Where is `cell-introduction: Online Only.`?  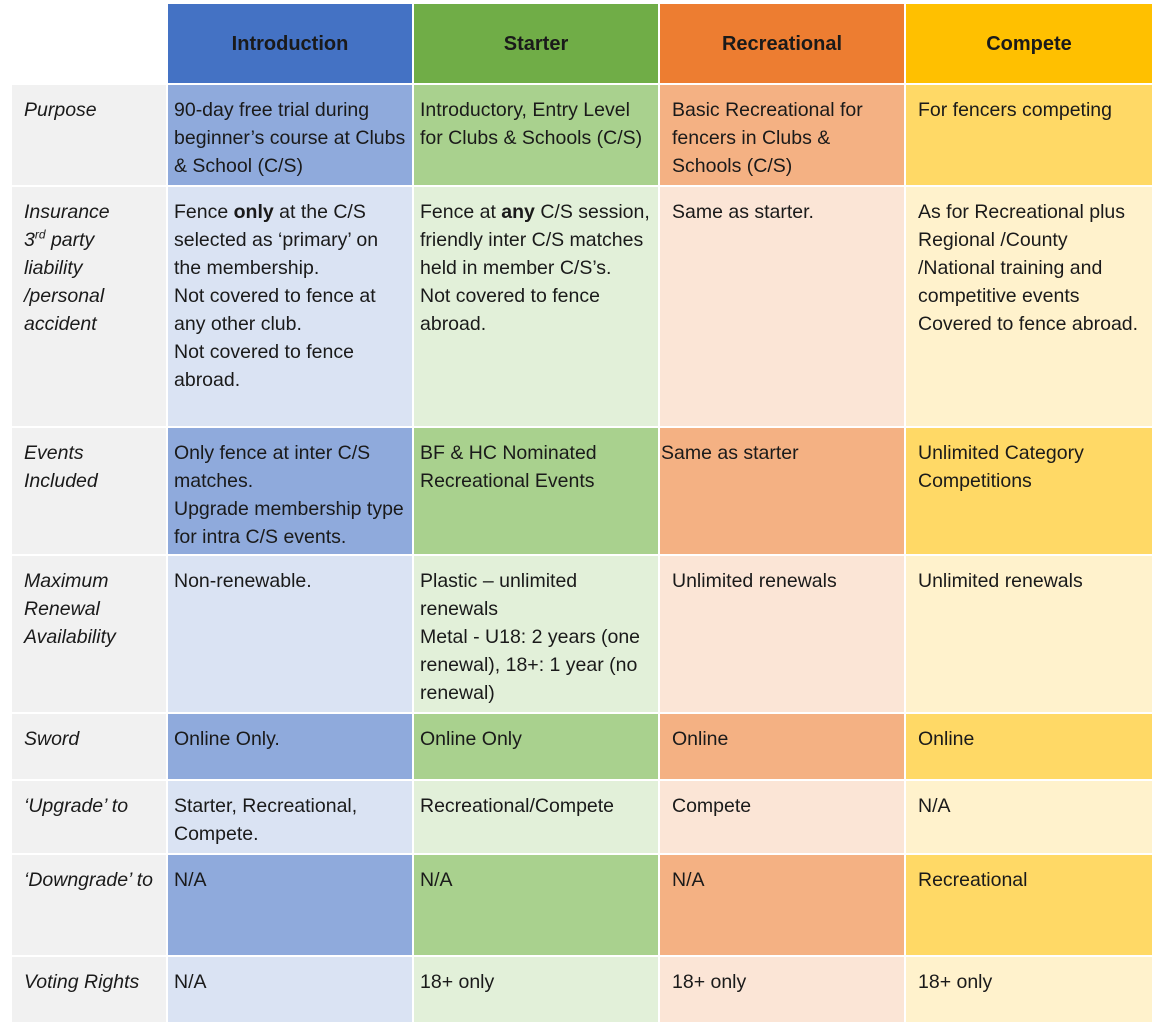 cell-introduction: Online Only. is located at coordinates (291, 747).